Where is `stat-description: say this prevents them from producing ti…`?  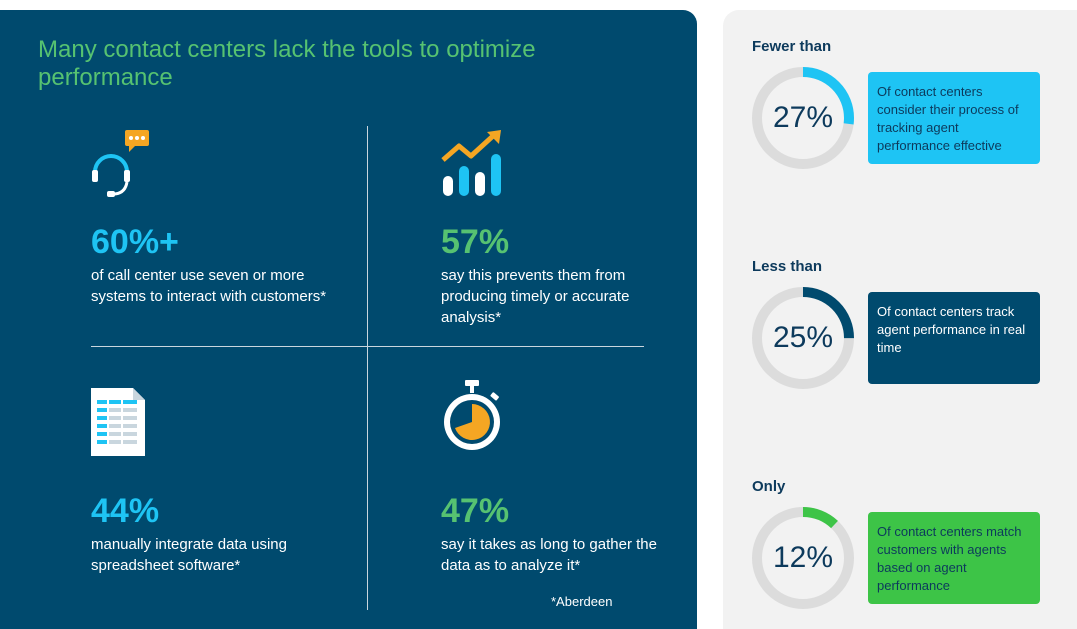 stat-description: say this prevents them from producing ti… is located at coordinates (535, 296).